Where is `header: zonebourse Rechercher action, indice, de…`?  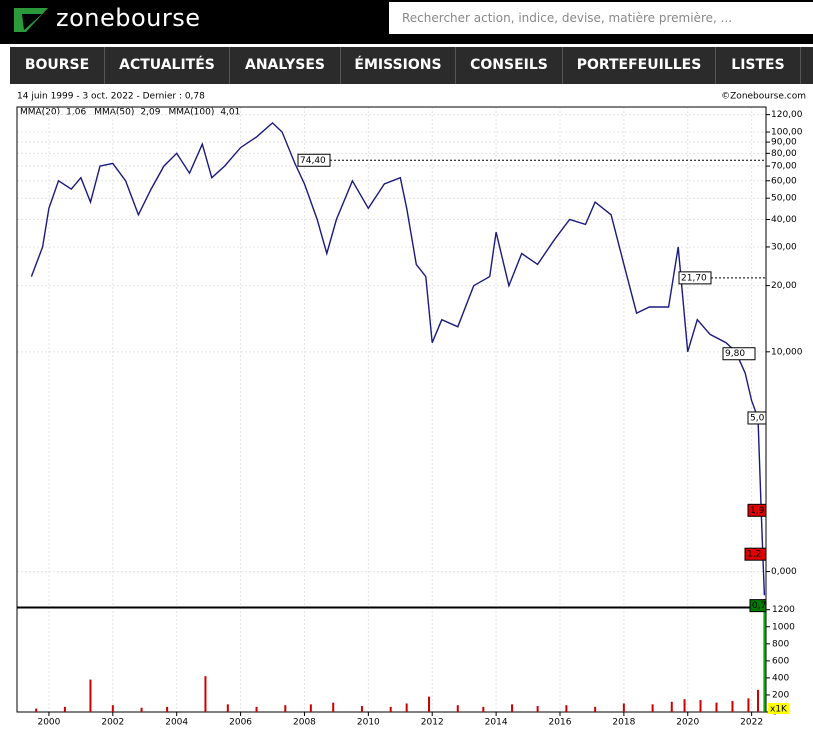
header: zonebourse Rechercher action, indice, de… is located at coordinates (406, 22).